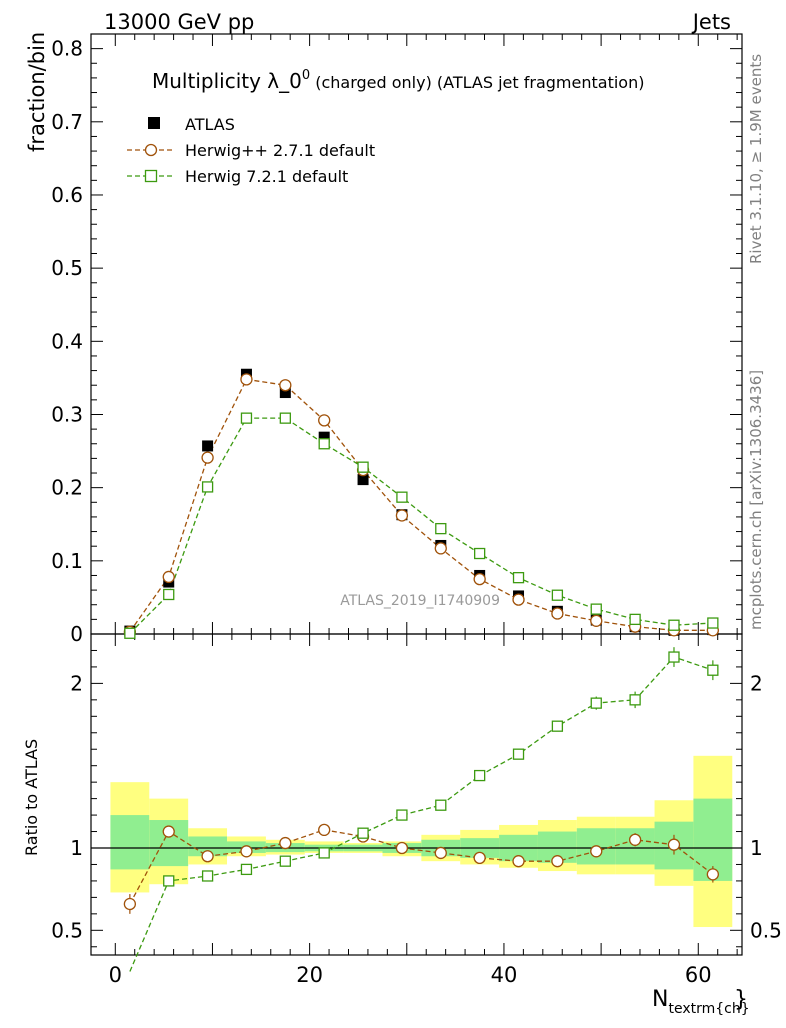 The image size is (786, 1028). Describe the element at coordinates (67, 930) in the screenshot. I see `ratio-y-tick-label-left: 0.5` at that location.